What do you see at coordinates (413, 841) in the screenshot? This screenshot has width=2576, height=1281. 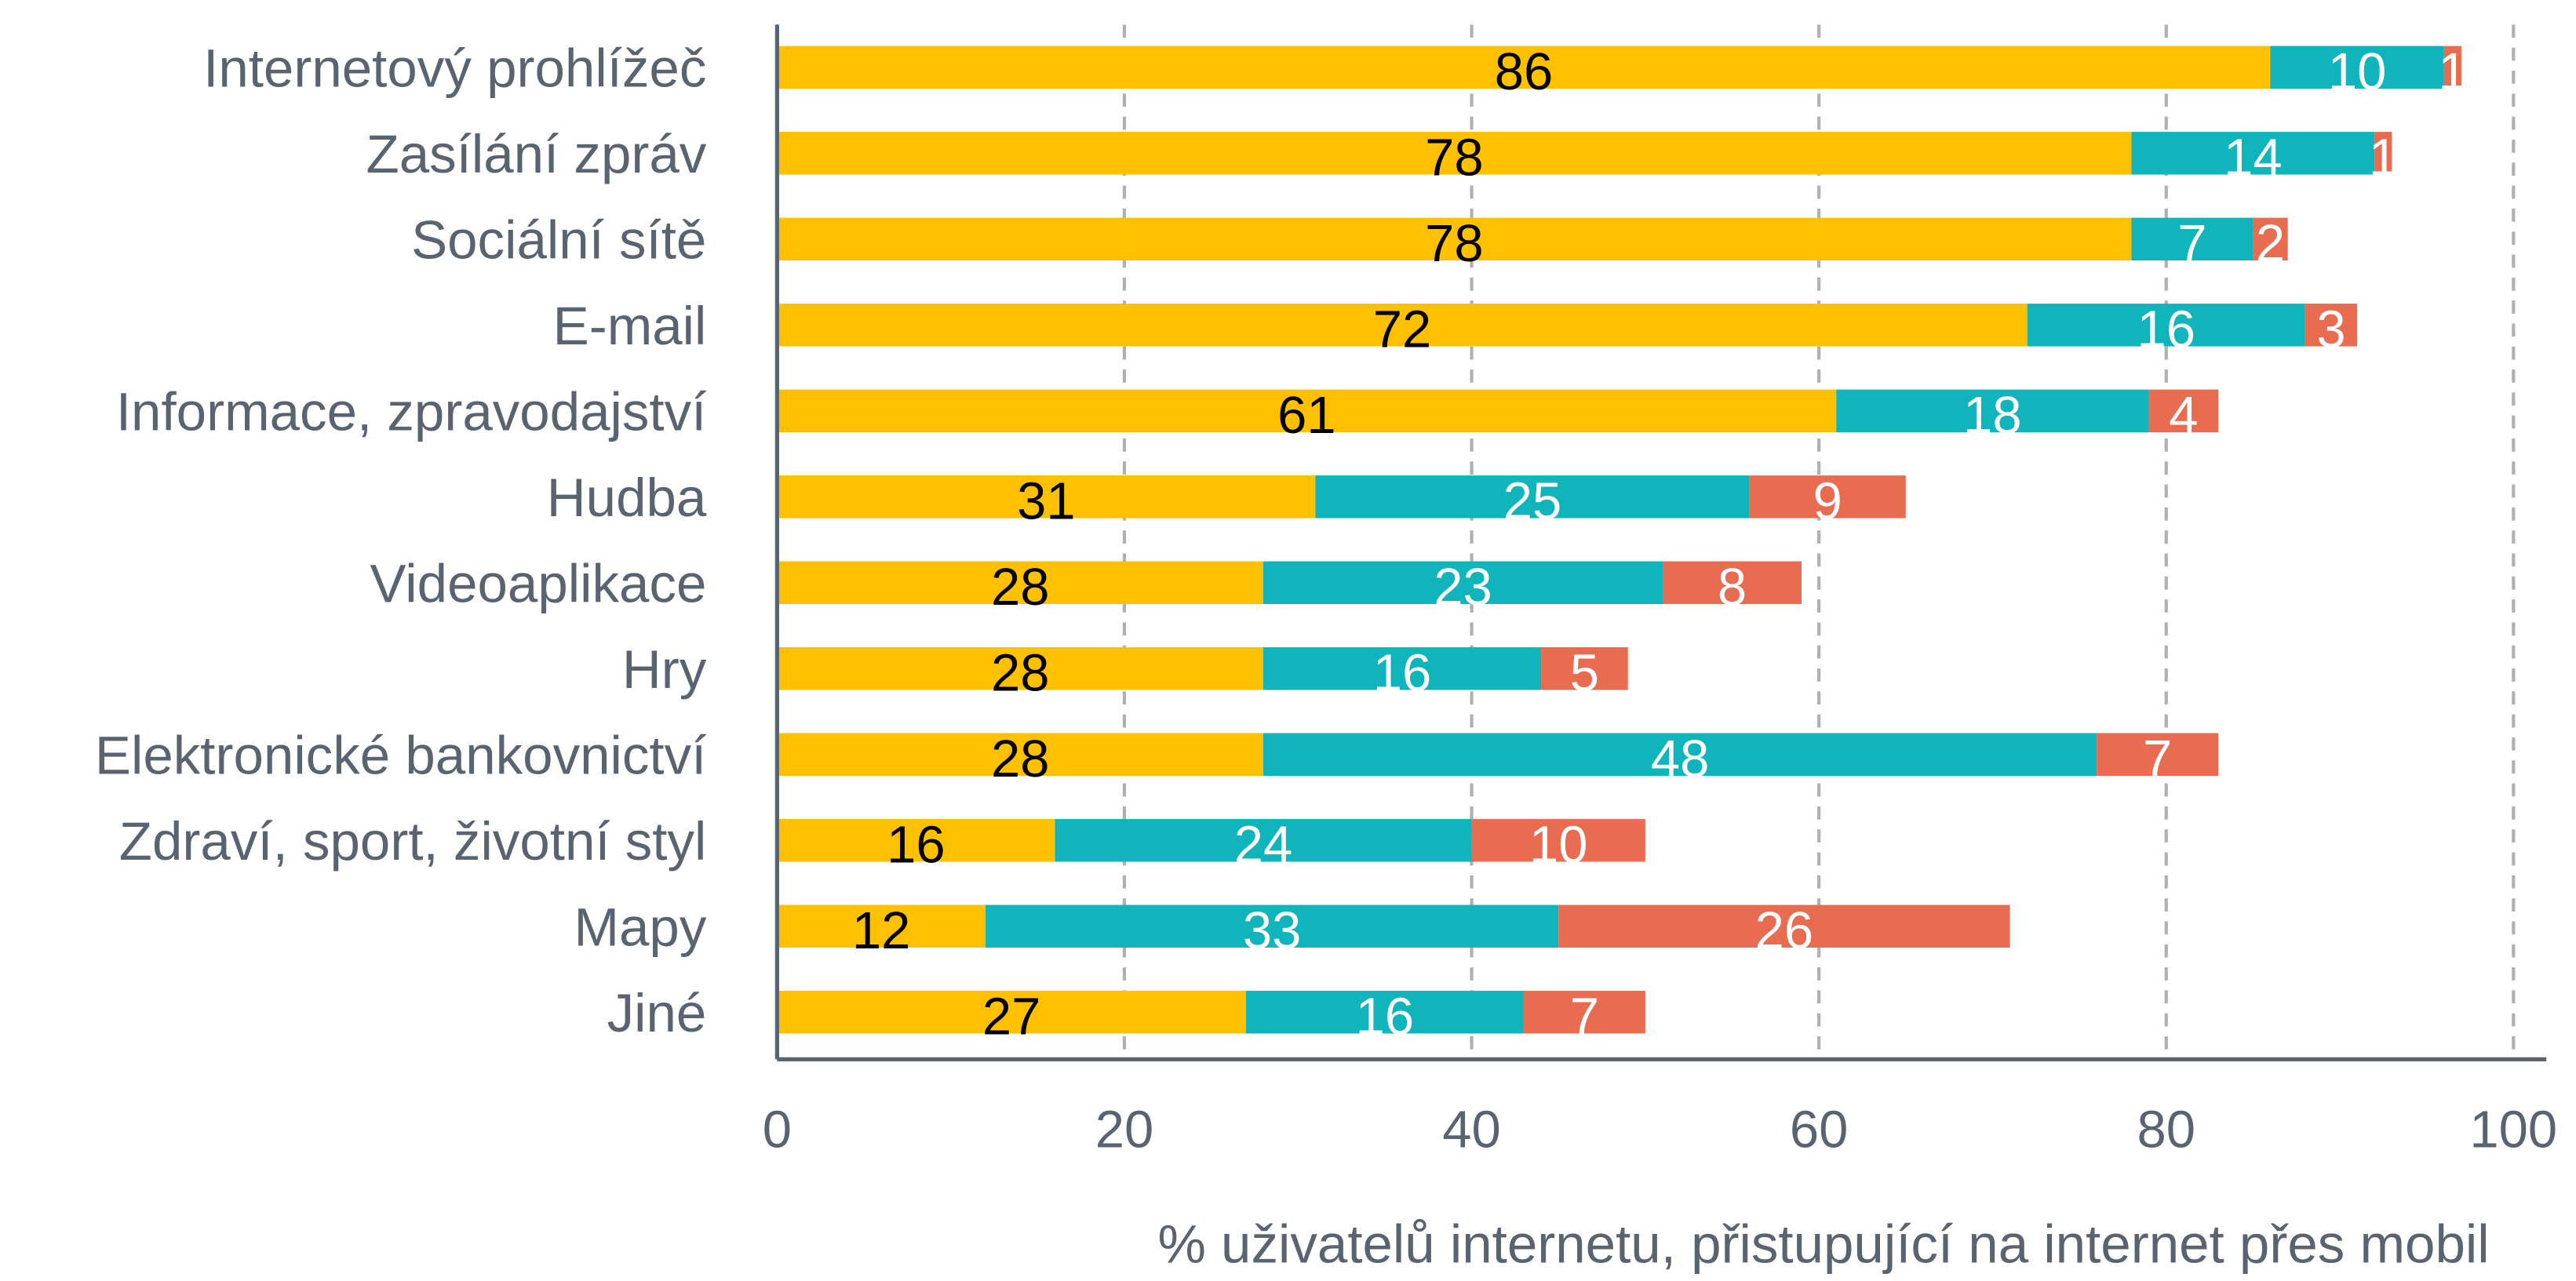 I see `y-tick-label: Zdraví, sport, životní styl` at bounding box center [413, 841].